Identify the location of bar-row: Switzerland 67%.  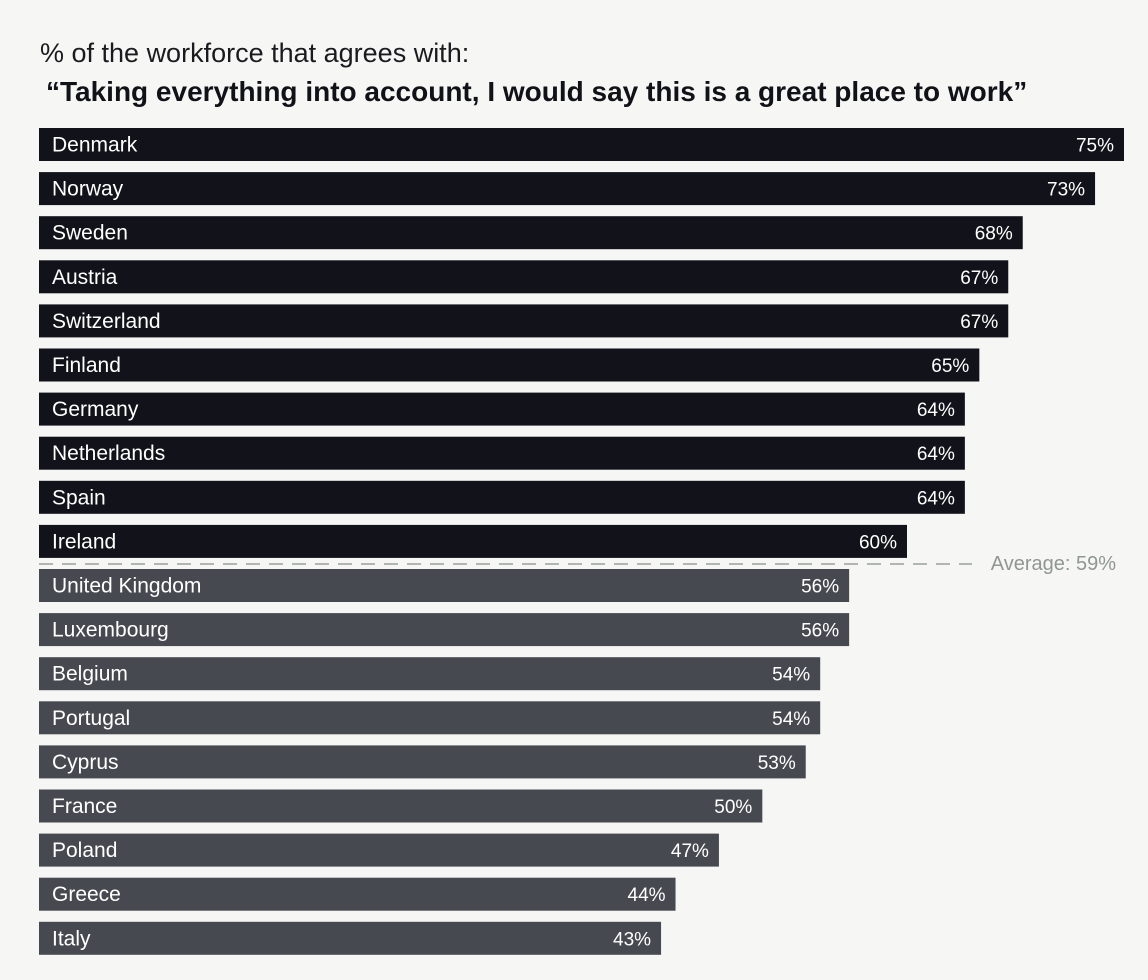
(524, 321).